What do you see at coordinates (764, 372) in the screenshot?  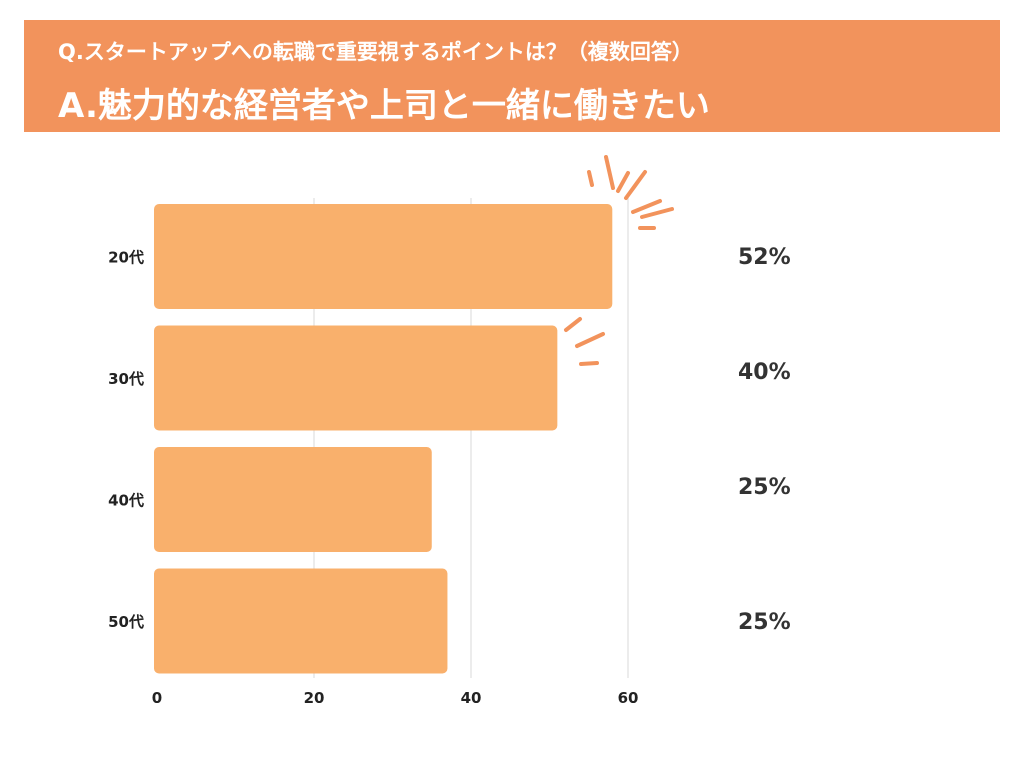 I see `value-label: 40%` at bounding box center [764, 372].